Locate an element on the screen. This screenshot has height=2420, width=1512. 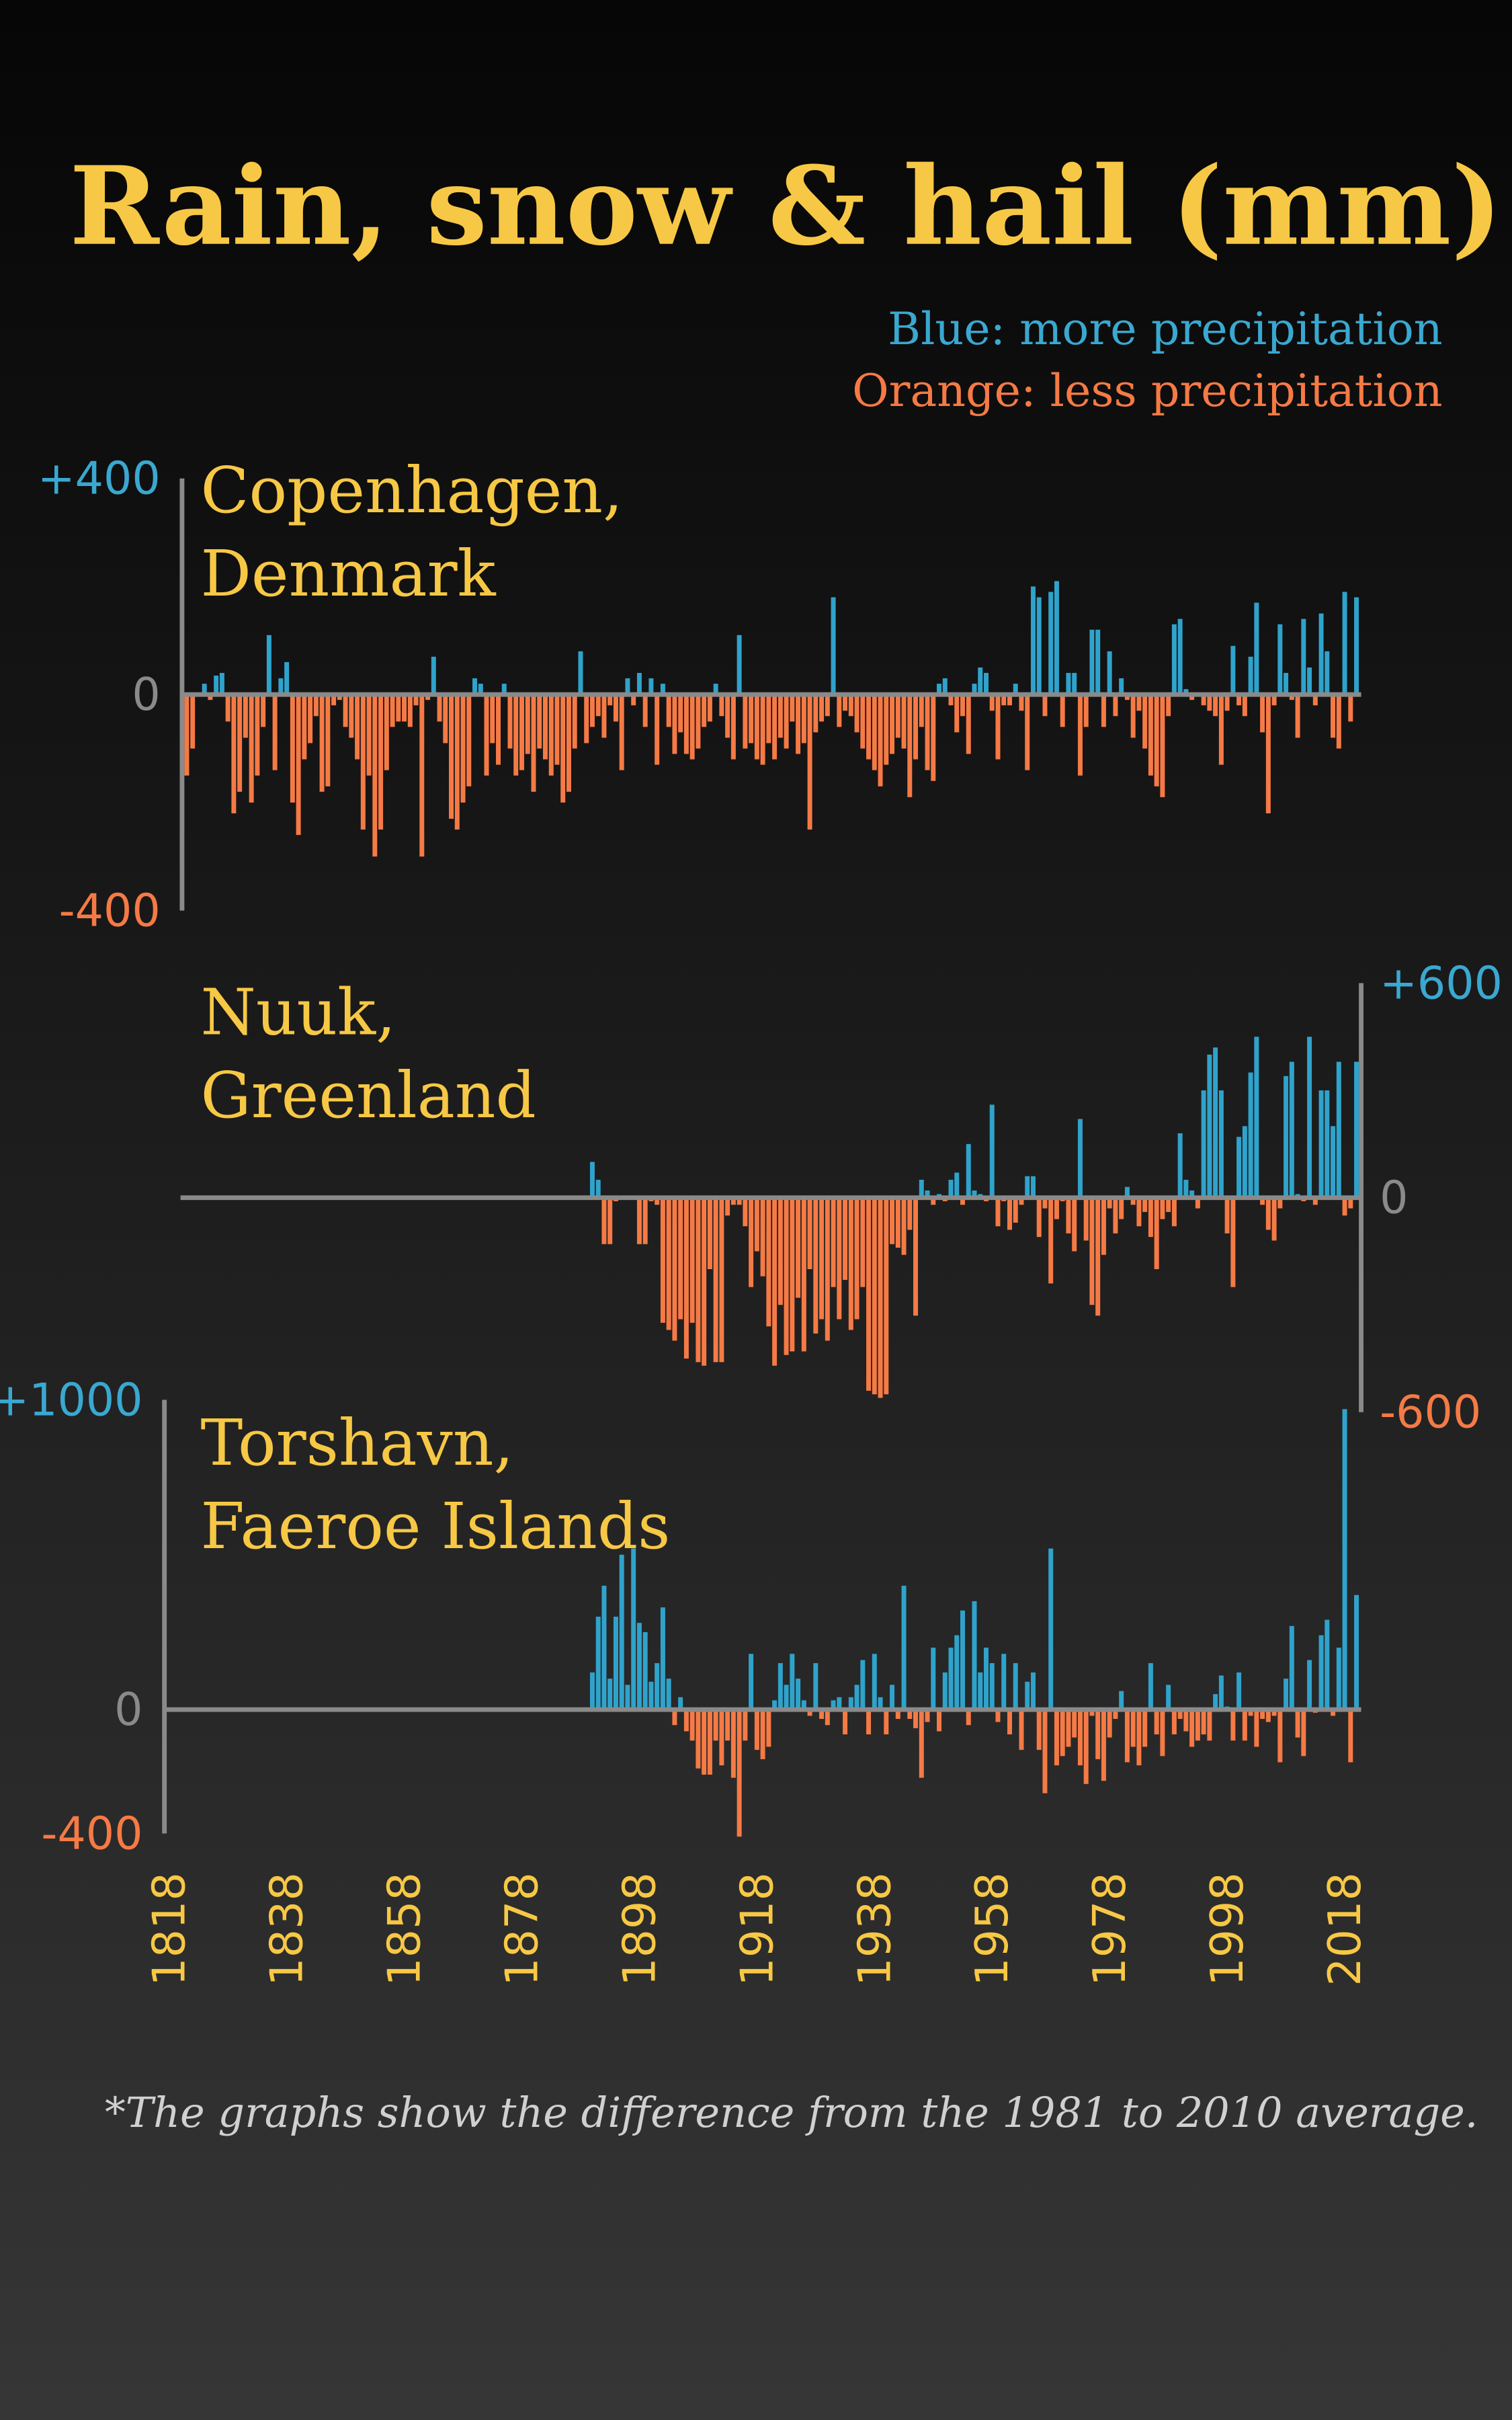
chart-subtitle: Torshavn, is located at coordinates (357, 1443).